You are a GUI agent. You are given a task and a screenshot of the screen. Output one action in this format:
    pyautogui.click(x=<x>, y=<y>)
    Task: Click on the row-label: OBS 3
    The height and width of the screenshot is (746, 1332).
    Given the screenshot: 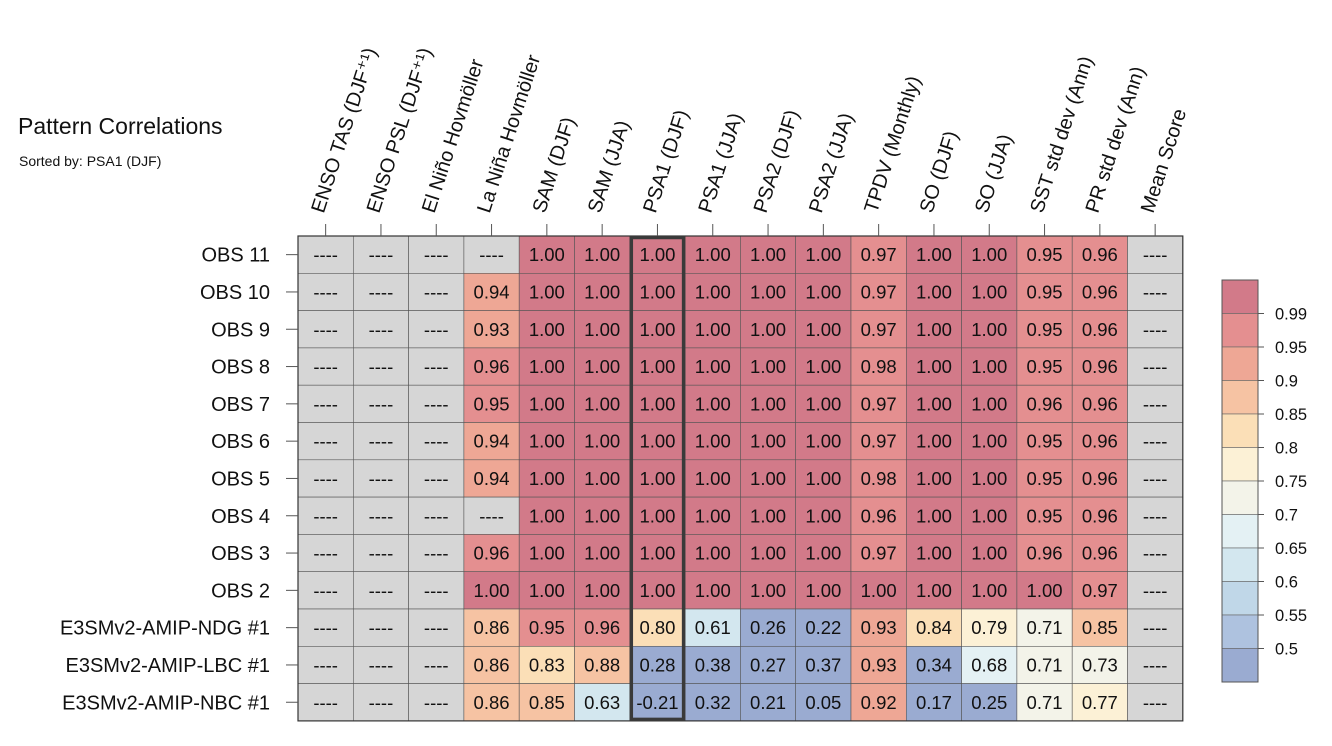 What is the action you would take?
    pyautogui.click(x=240, y=554)
    